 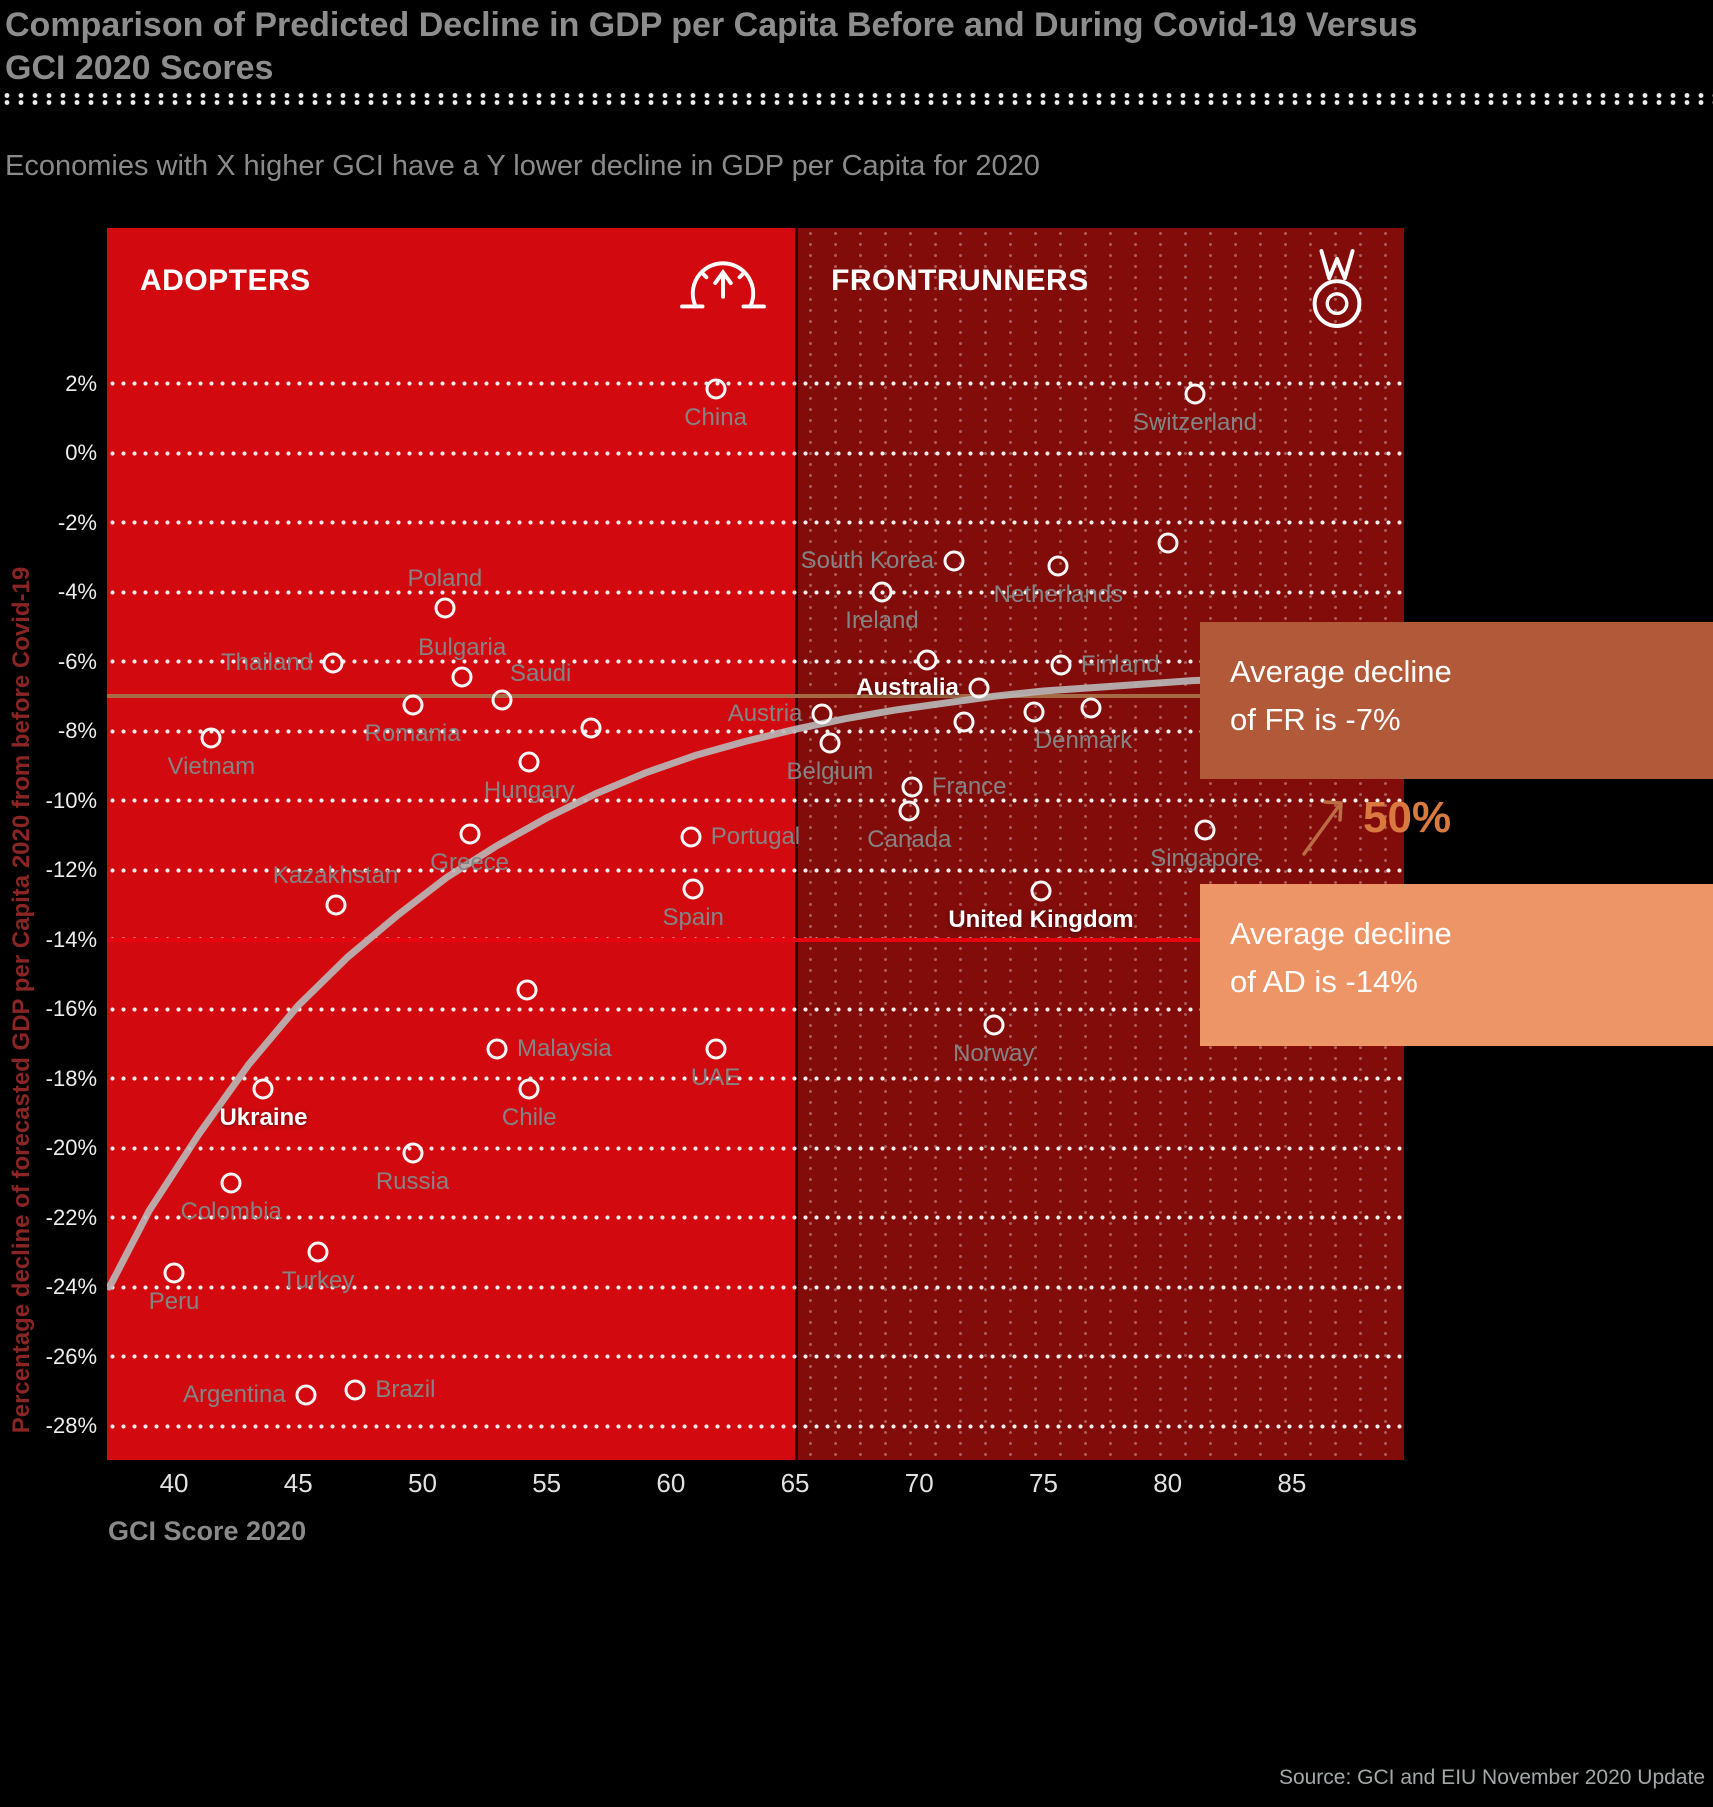 I want to click on point-uae, so click(x=716, y=1049).